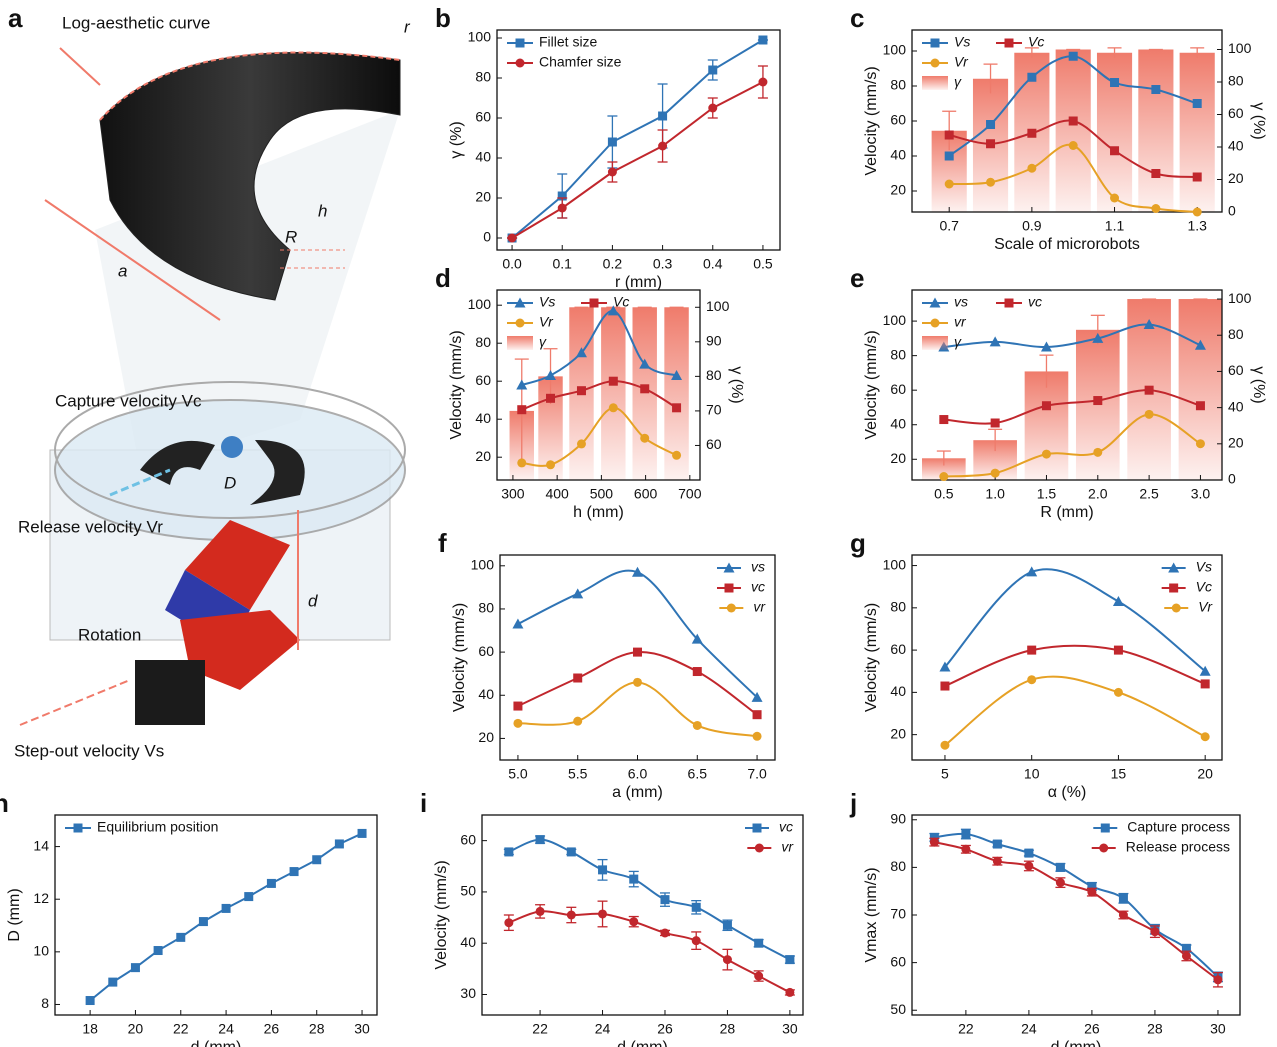 This screenshot has height=1047, width=1277. I want to click on y-tick-label: 40, so click(486, 694).